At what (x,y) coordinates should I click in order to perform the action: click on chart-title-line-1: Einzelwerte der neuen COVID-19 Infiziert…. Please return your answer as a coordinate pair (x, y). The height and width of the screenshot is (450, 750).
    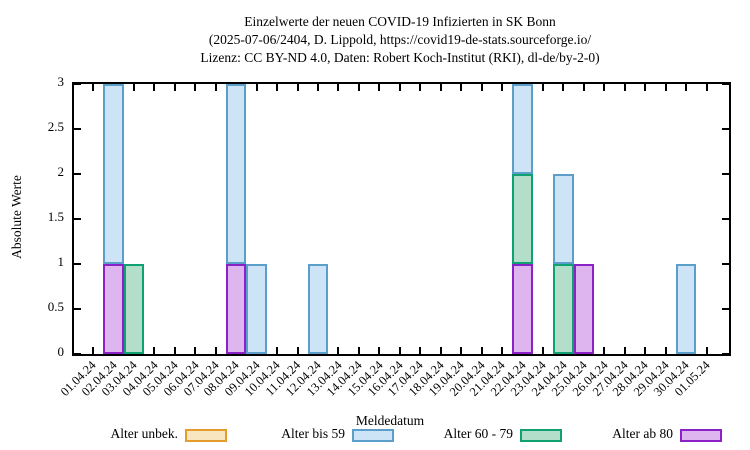
    Looking at the image, I should click on (400, 21).